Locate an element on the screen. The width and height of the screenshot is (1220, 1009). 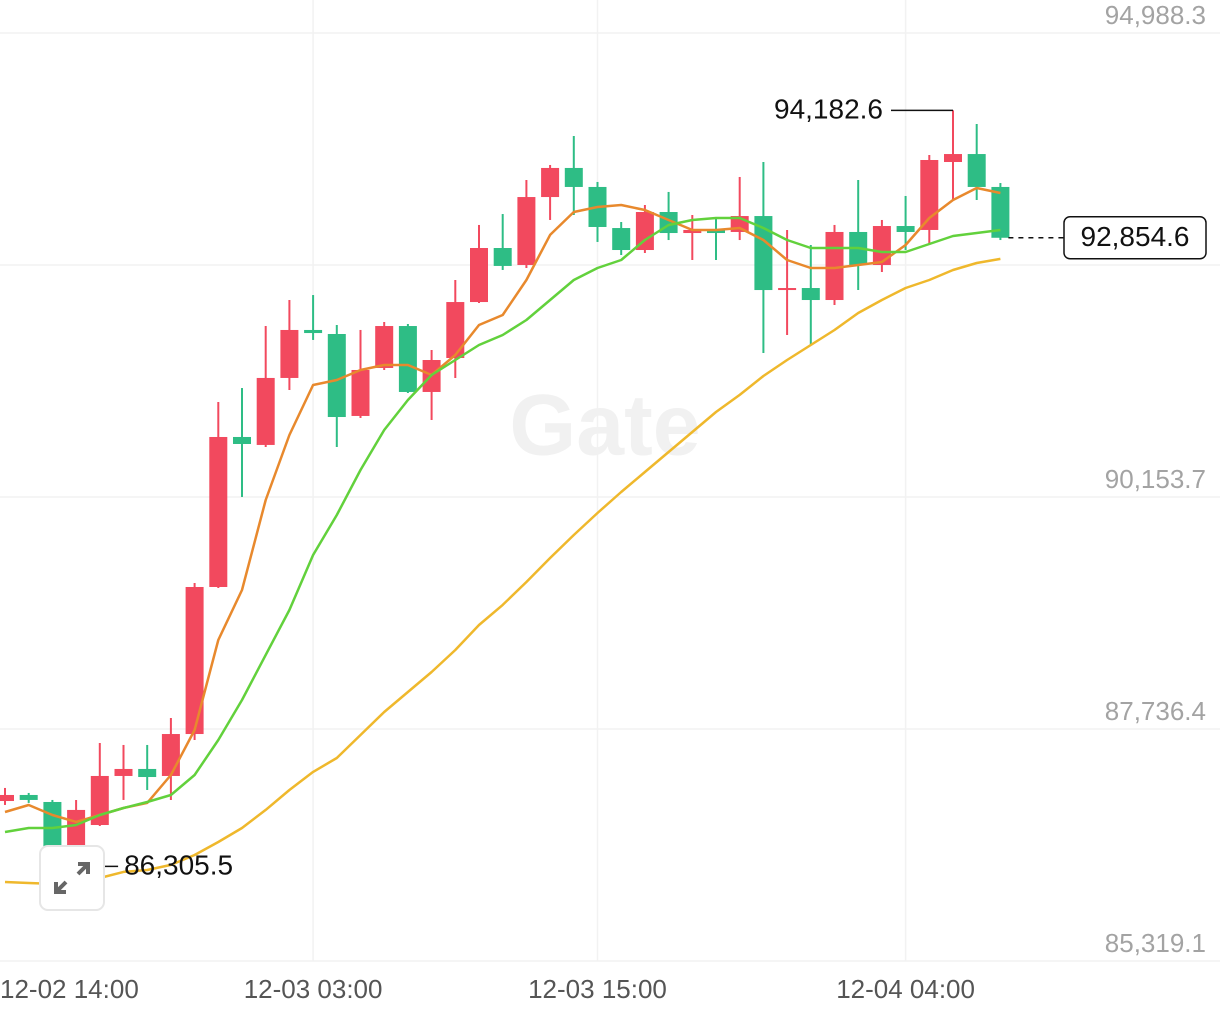
expand-button is located at coordinates (72, 878).